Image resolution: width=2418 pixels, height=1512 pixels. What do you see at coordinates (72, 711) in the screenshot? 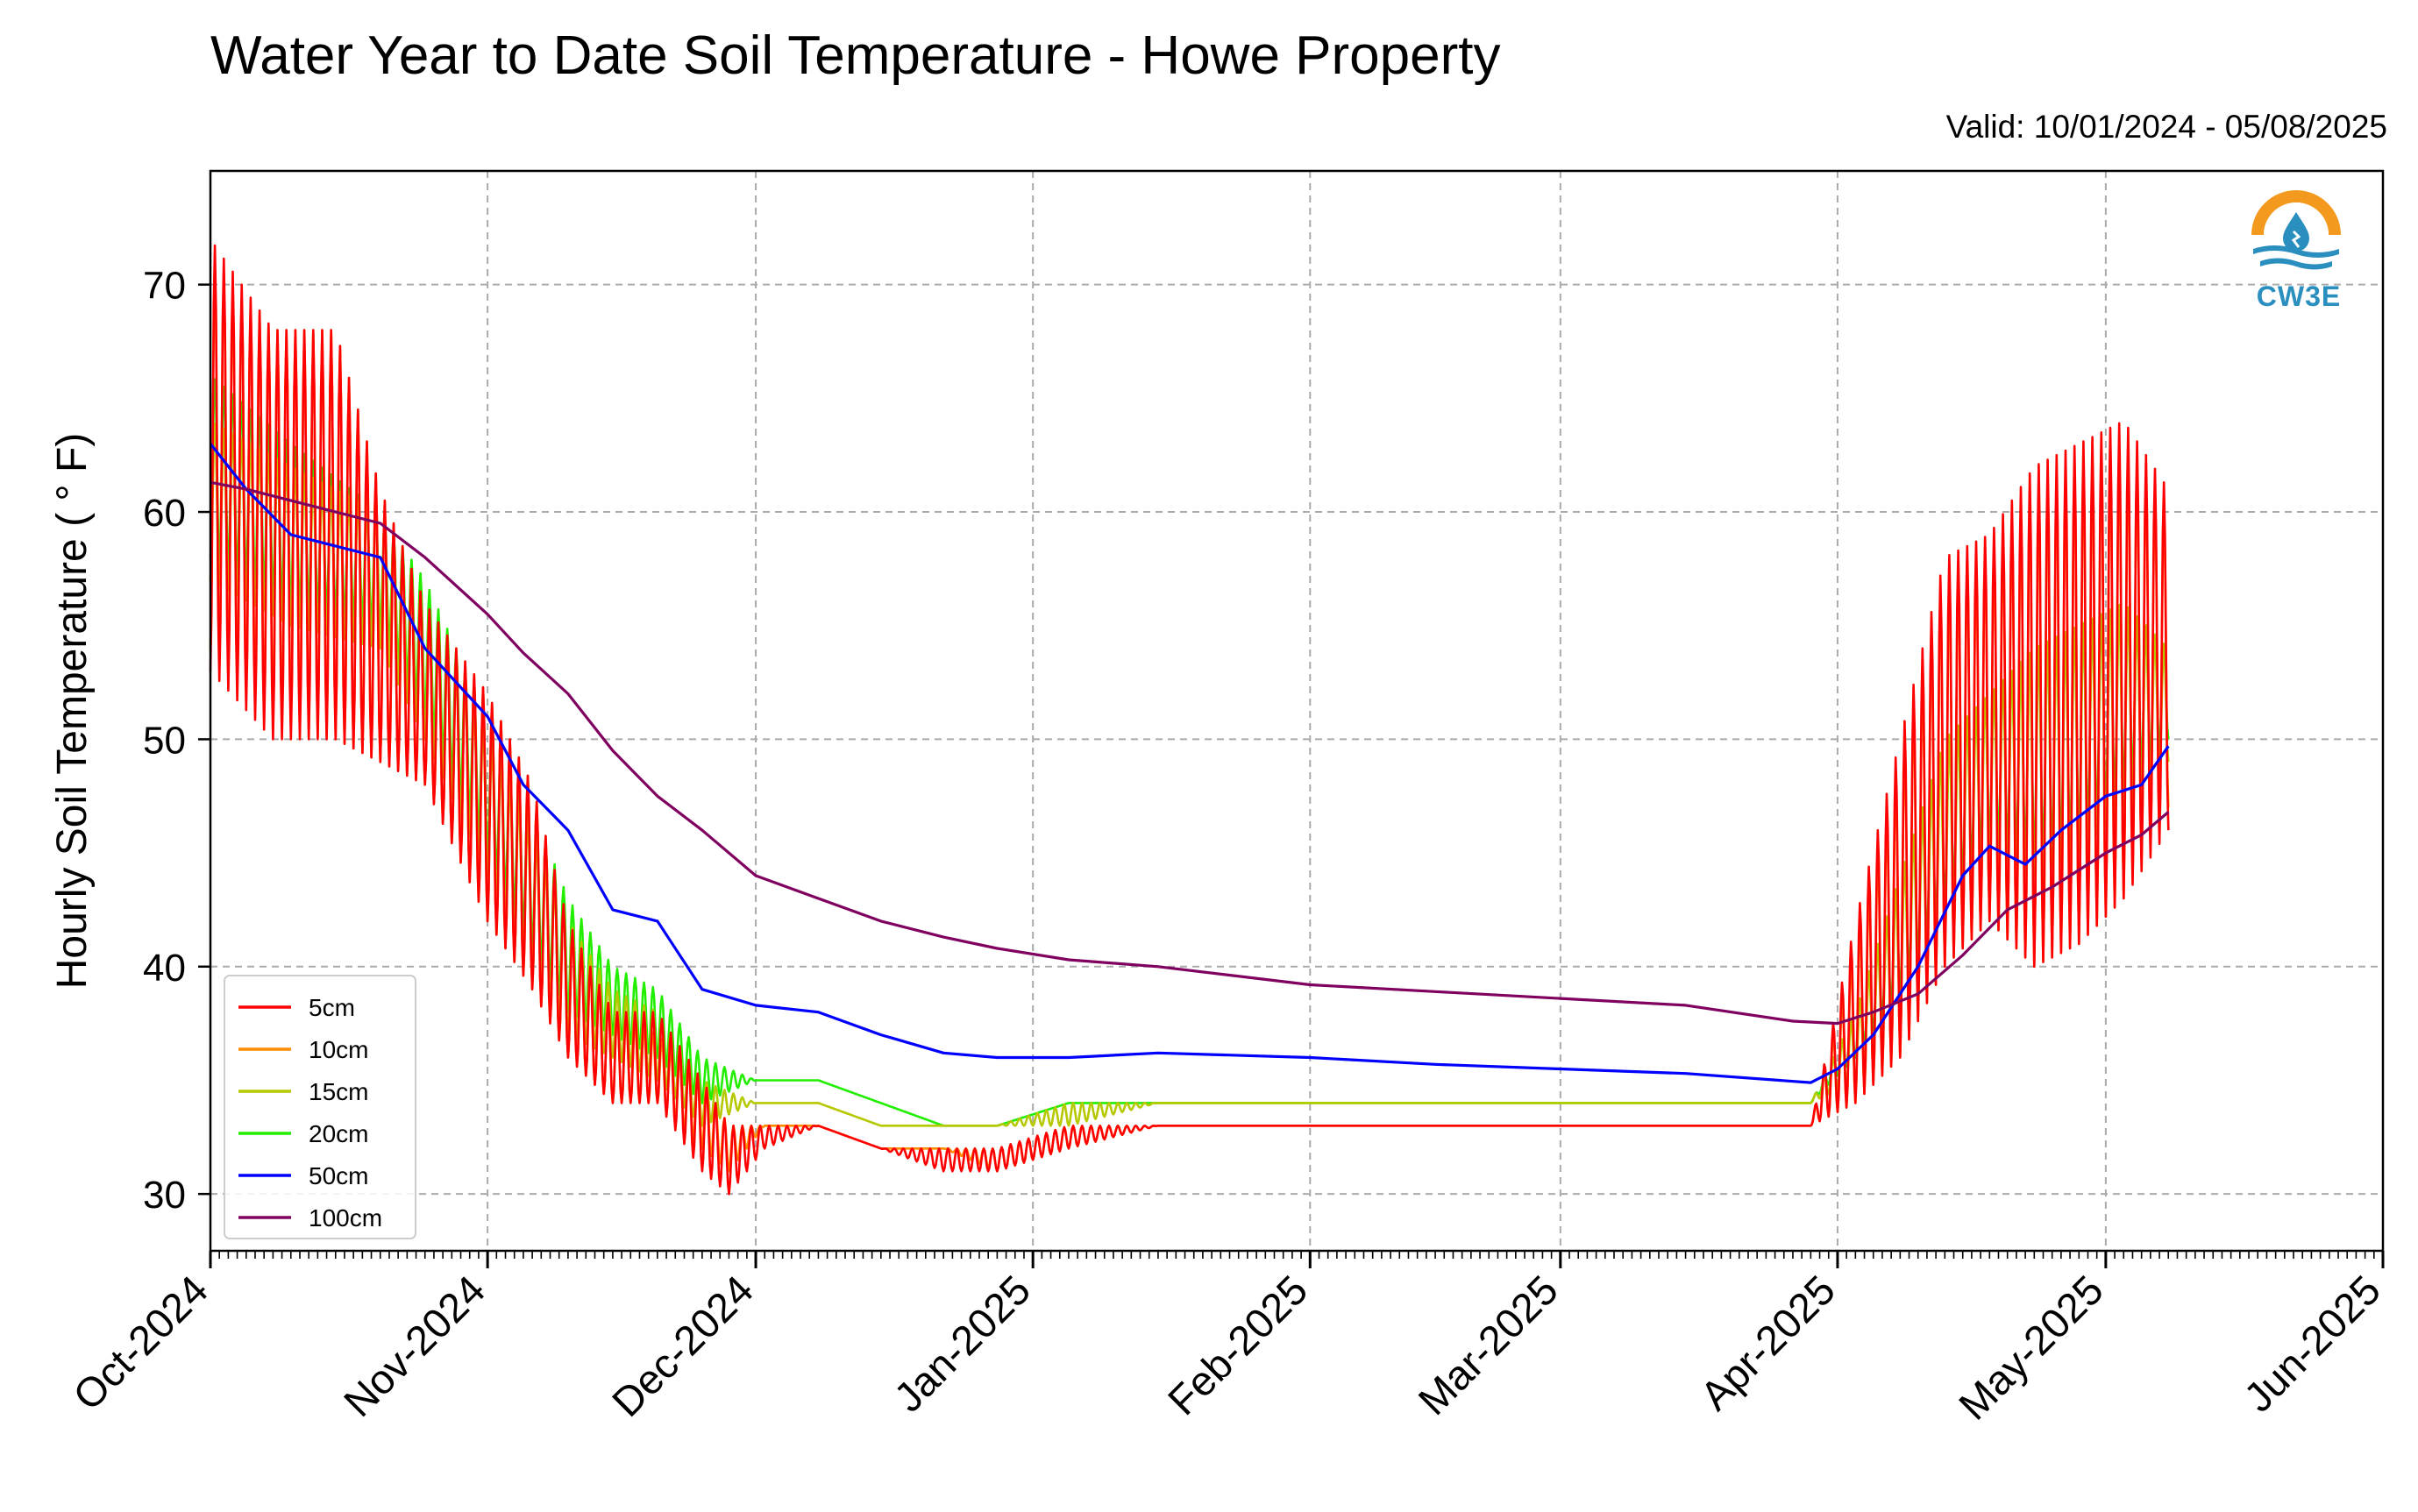
I see `y-axis-label: Hourly Soil Temperature ( ° F)` at bounding box center [72, 711].